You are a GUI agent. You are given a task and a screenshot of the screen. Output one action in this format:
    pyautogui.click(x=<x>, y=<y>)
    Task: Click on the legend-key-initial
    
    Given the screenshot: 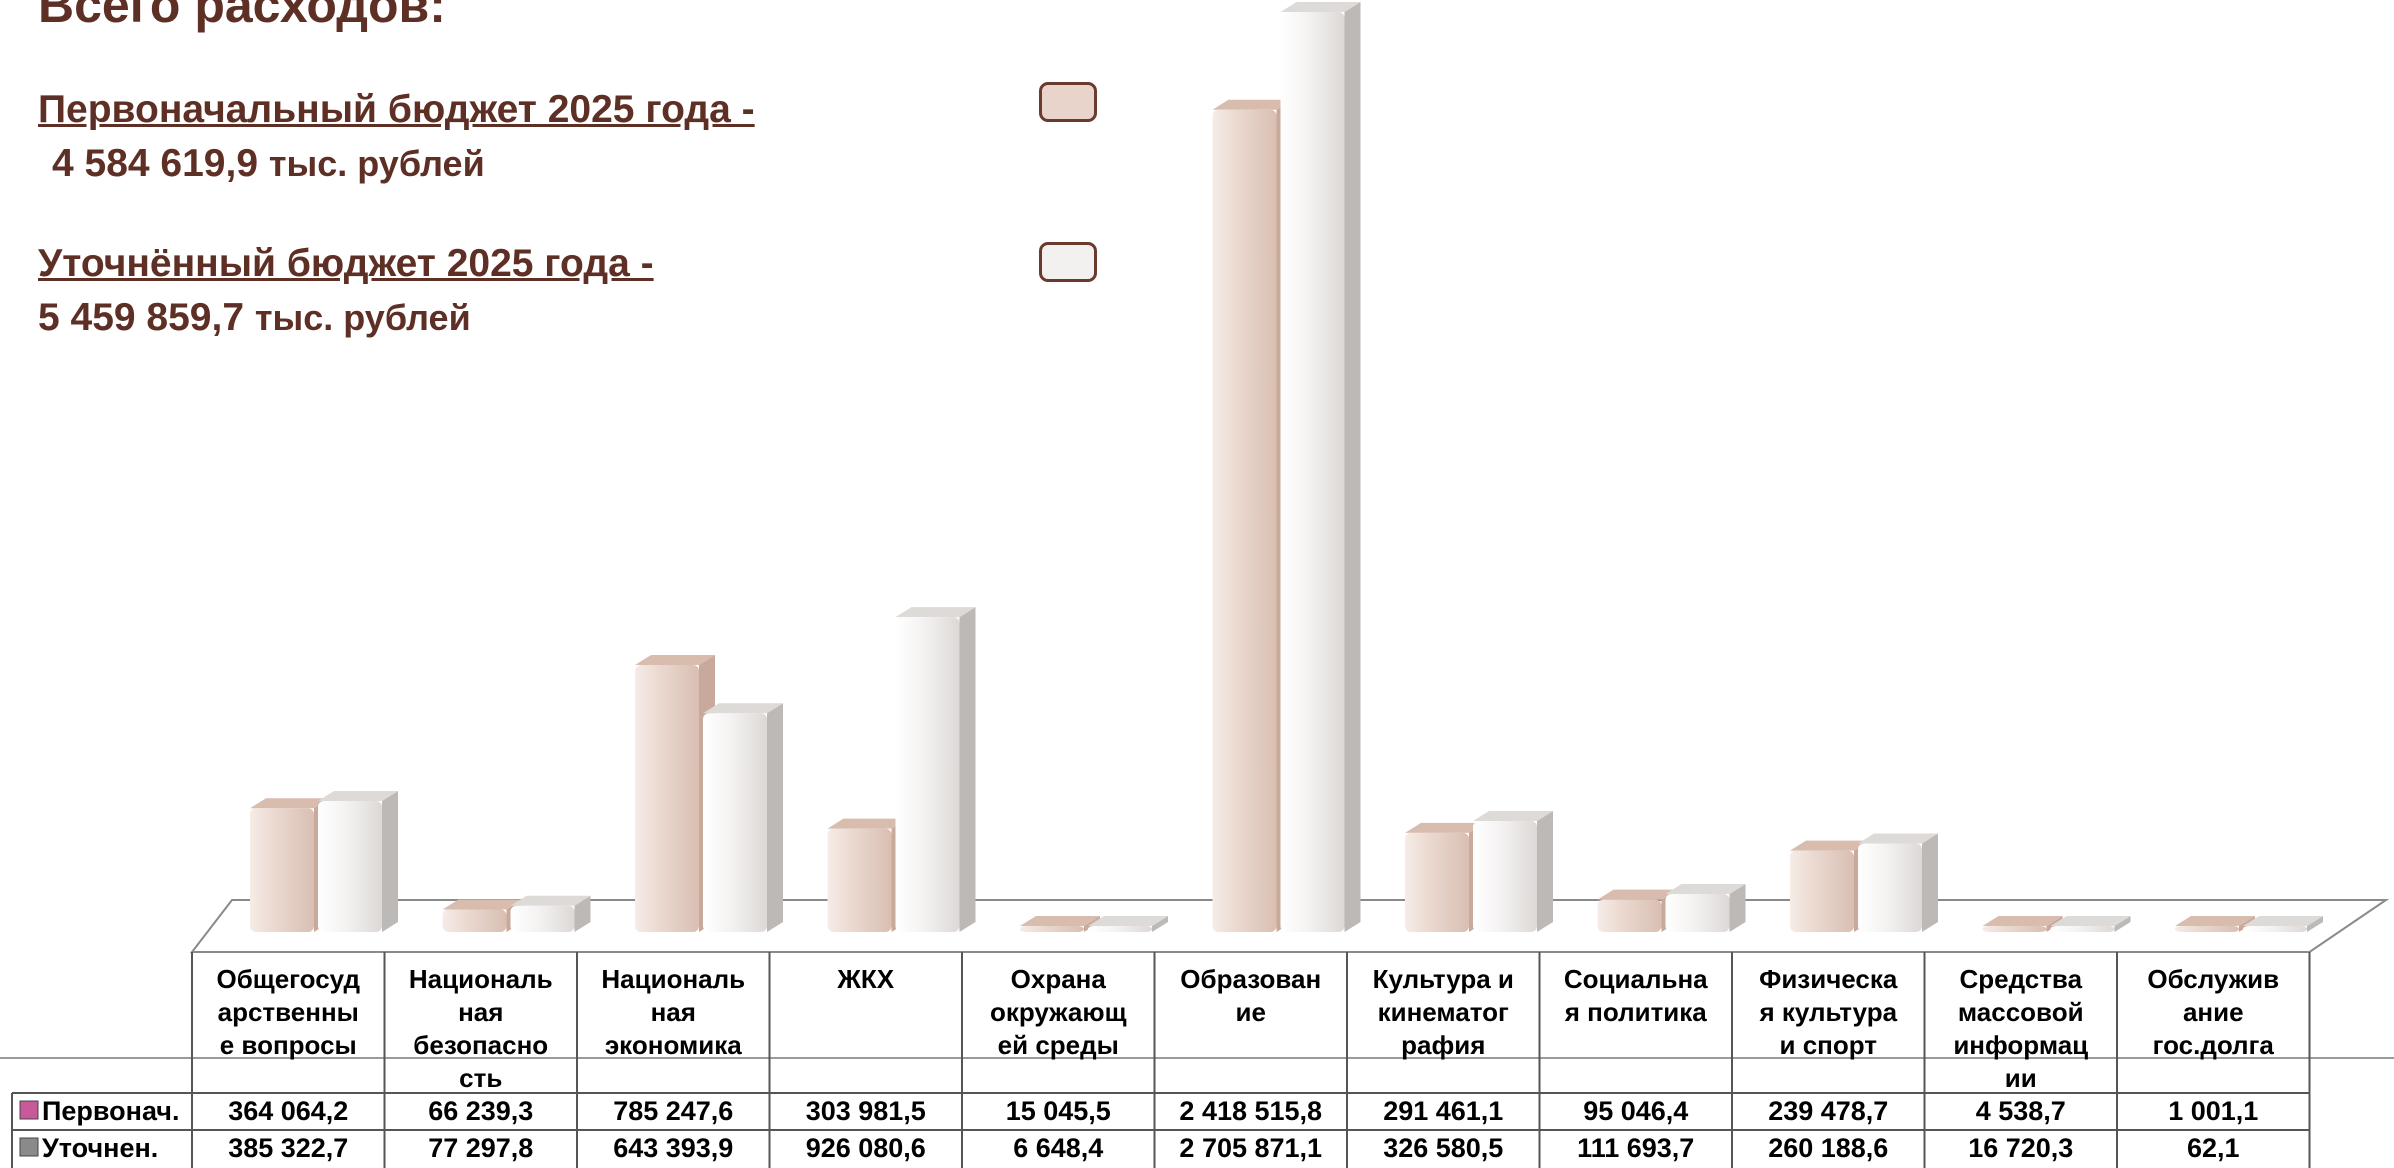 What is the action you would take?
    pyautogui.click(x=29, y=1110)
    